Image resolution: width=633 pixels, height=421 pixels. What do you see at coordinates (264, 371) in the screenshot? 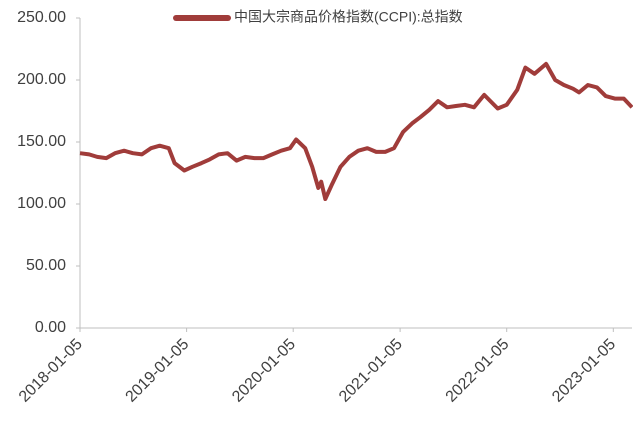
I see `x-tick-label: 2020-01-05` at bounding box center [264, 371].